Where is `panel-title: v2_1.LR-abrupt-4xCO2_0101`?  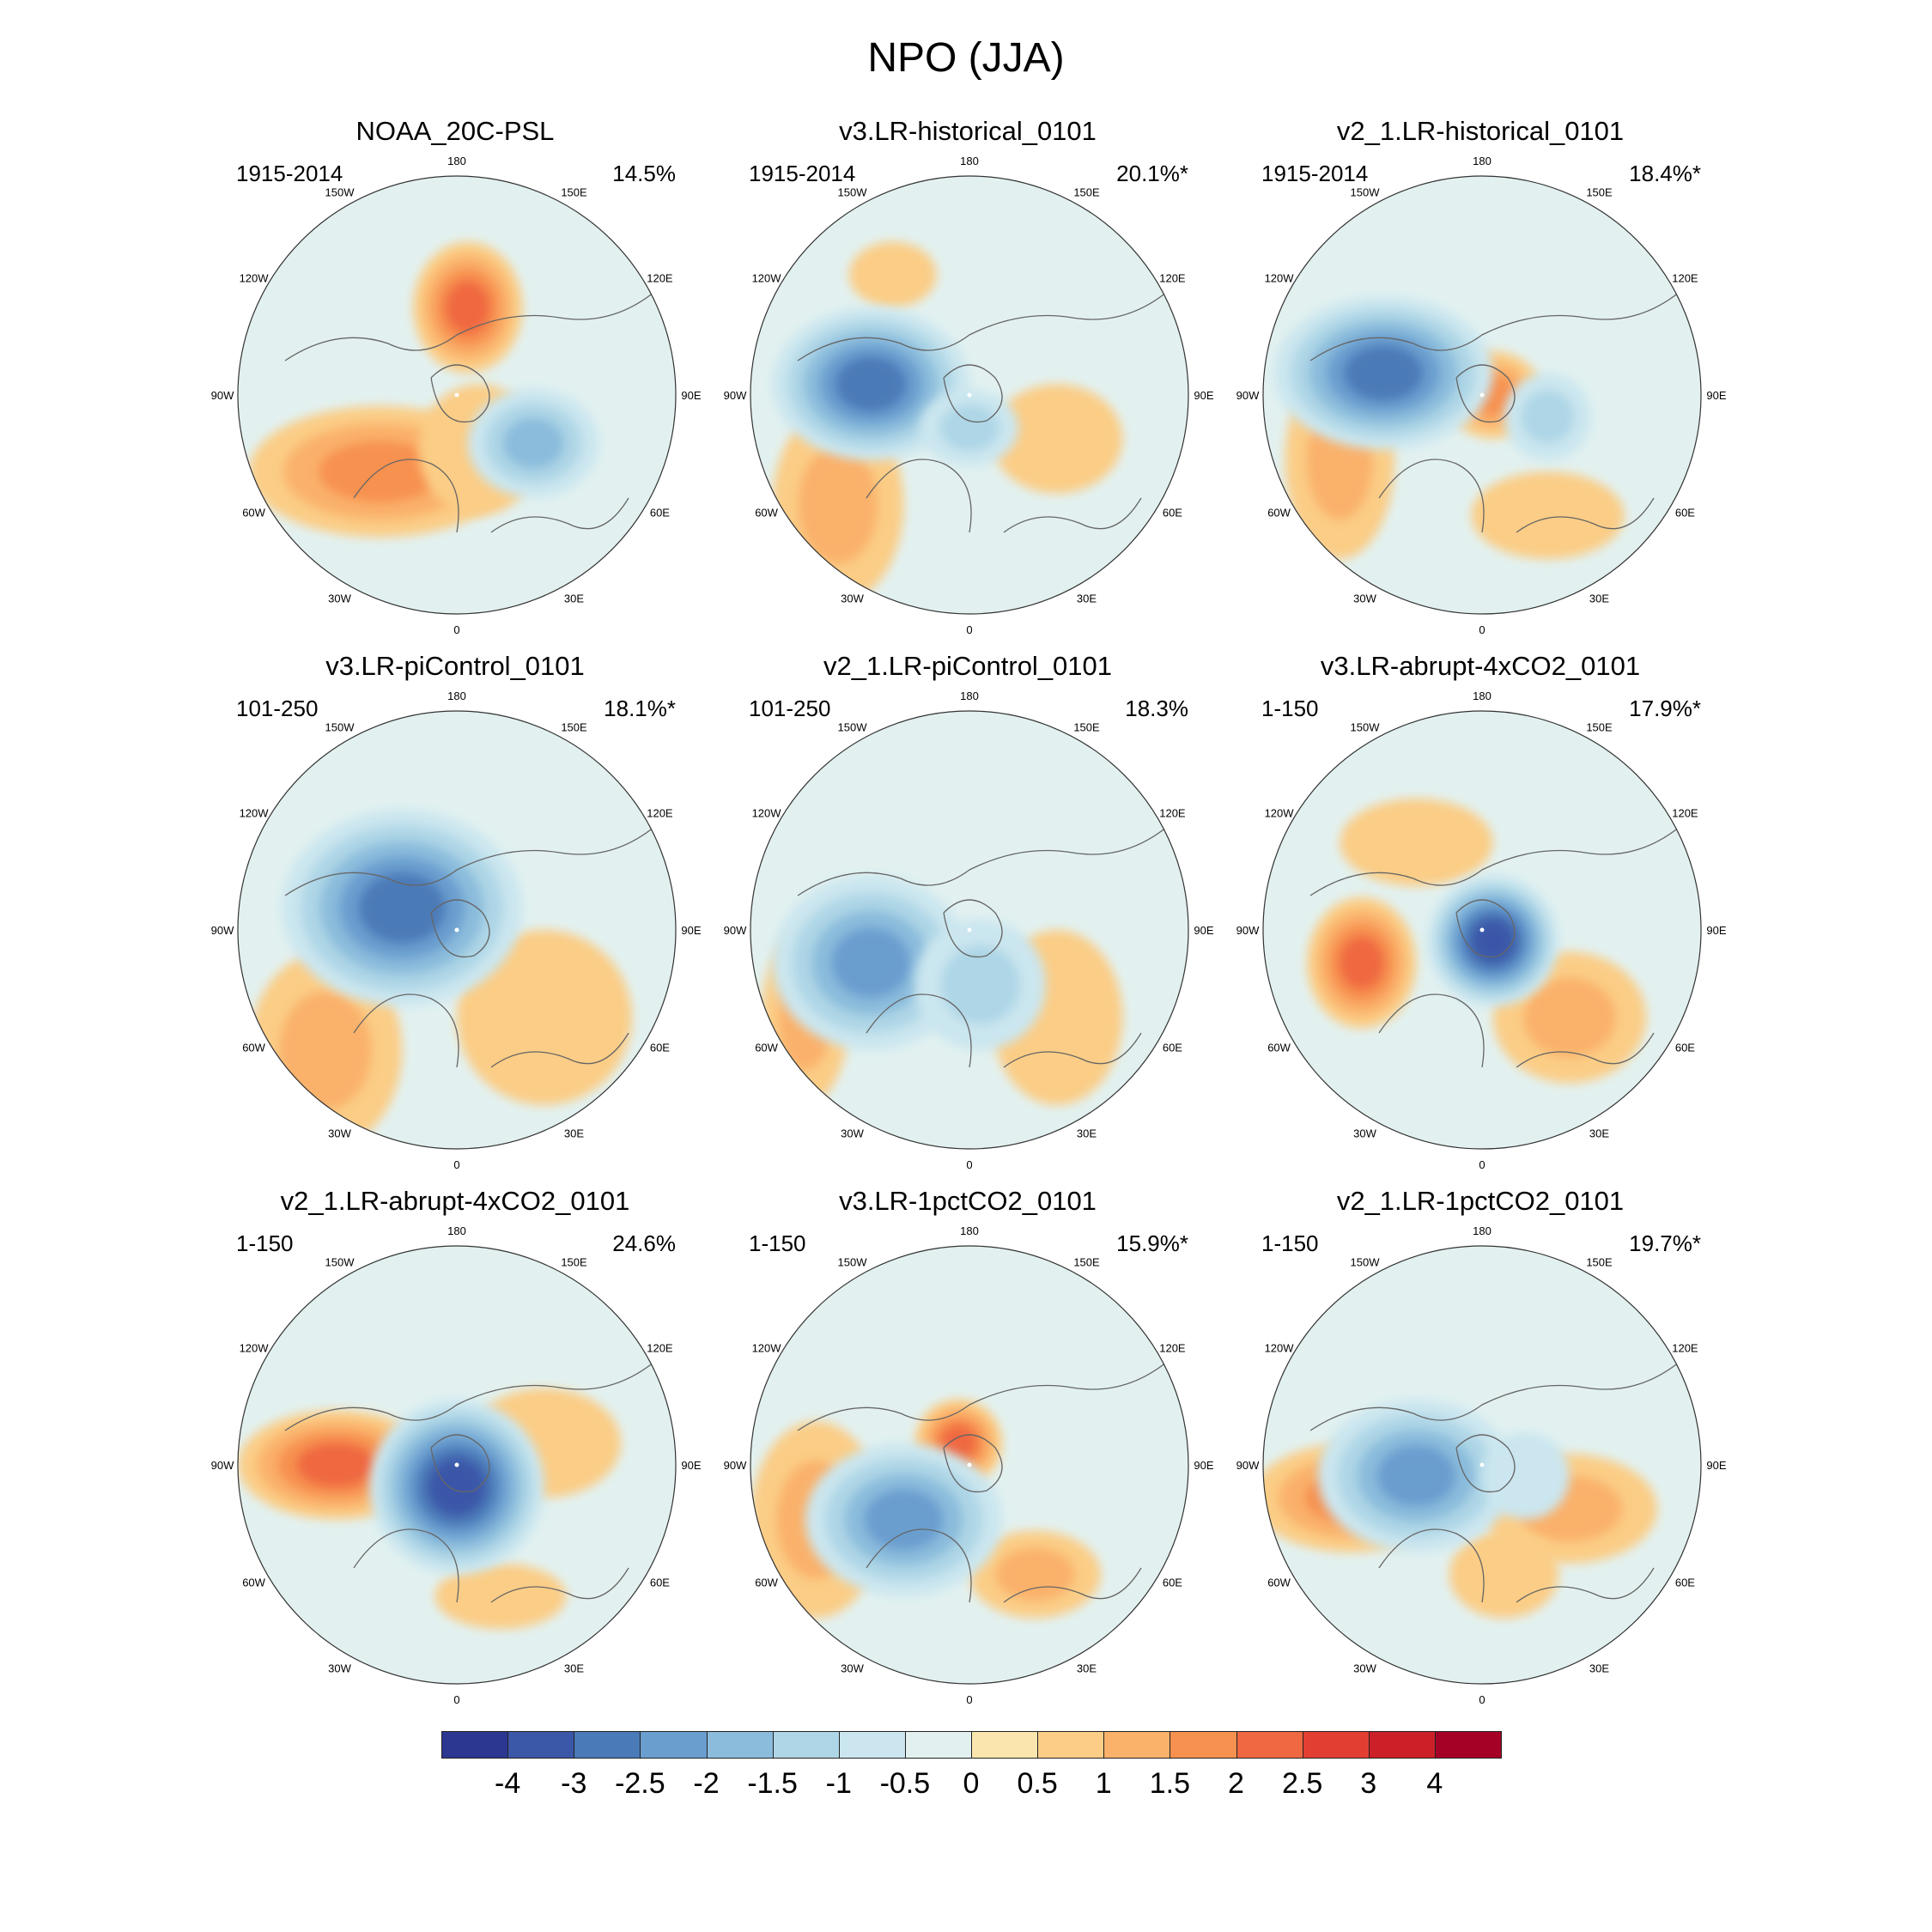
panel-title: v2_1.LR-abrupt-4xCO2_0101 is located at coordinates (455, 1201).